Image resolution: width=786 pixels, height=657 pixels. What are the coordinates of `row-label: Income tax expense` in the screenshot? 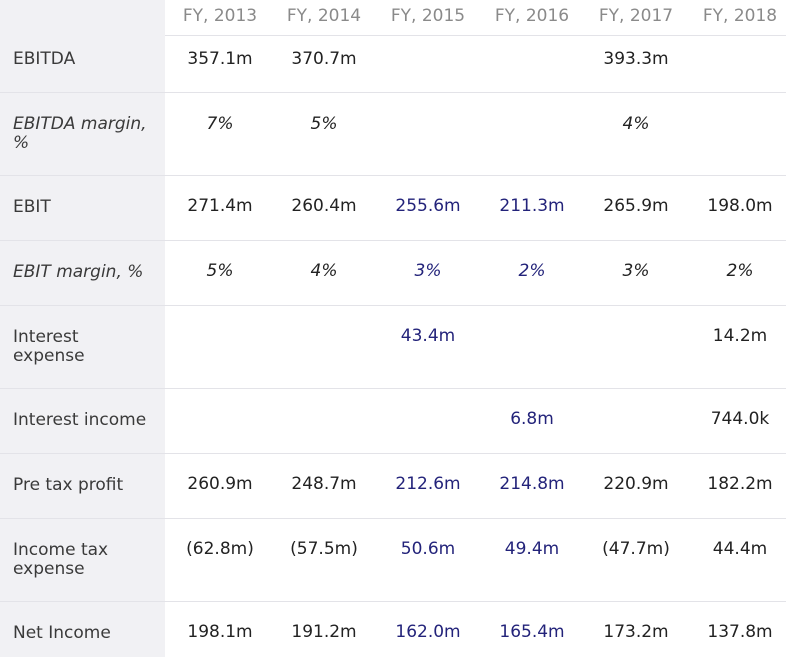 It's located at (61, 559).